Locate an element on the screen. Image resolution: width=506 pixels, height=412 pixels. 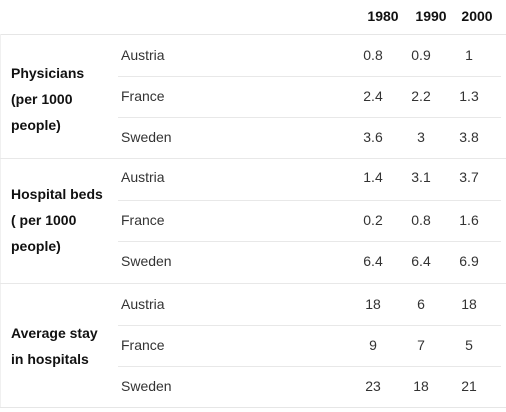
cell-1980: 18 is located at coordinates (373, 304).